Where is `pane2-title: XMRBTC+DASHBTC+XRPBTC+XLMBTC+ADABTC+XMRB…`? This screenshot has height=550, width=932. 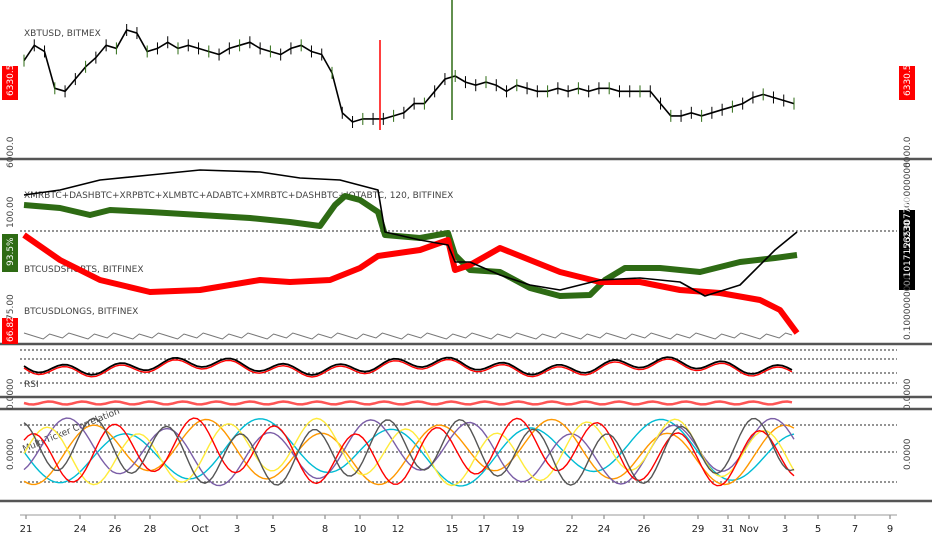
pane2-title: XMRBTC+DASHBTC+XRPBTC+XLMBTC+ADABTC+XMRB… is located at coordinates (238, 196).